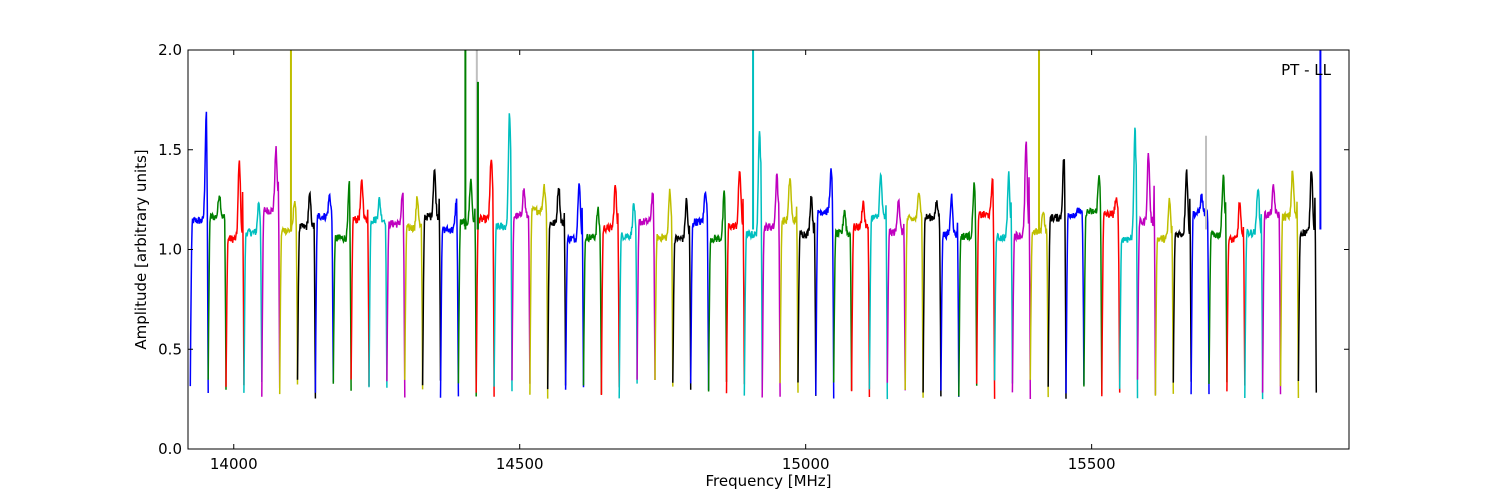  What do you see at coordinates (170, 449) in the screenshot?
I see `y-tick-label: 0.0` at bounding box center [170, 449].